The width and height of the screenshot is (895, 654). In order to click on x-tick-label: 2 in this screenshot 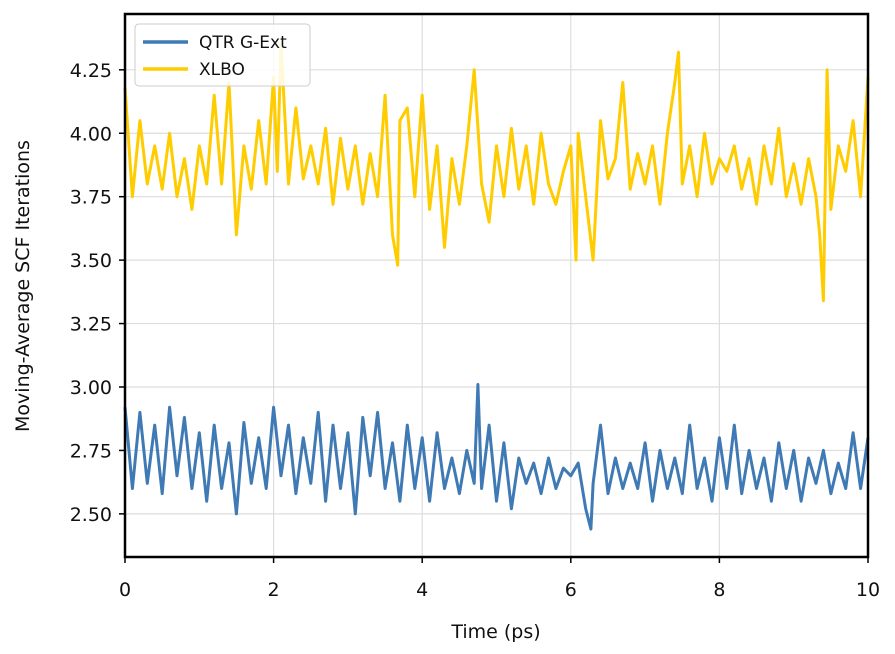, I will do `click(274, 590)`.